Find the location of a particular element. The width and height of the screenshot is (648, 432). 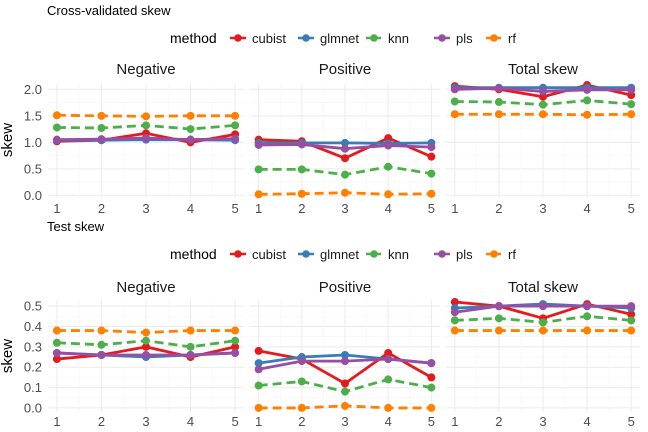

panel-title: Negative is located at coordinates (145, 287).